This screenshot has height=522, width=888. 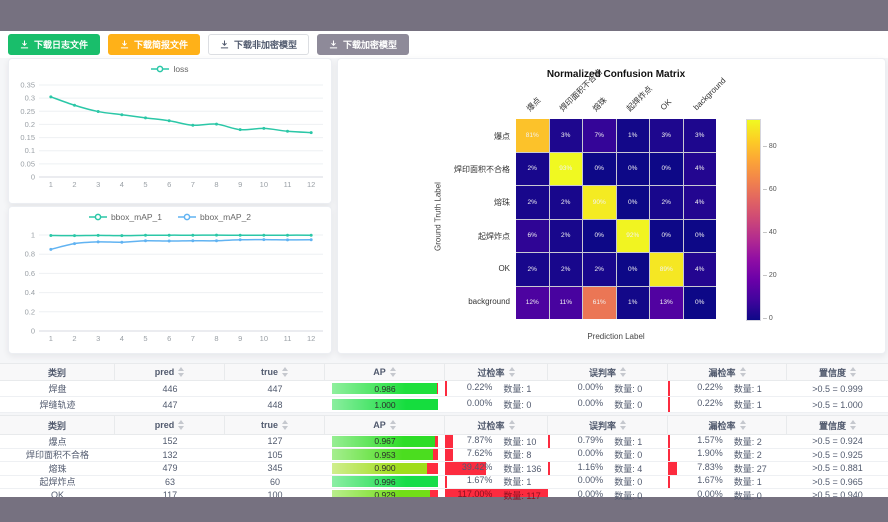 I want to click on cell-true: 127, so click(x=275, y=441).